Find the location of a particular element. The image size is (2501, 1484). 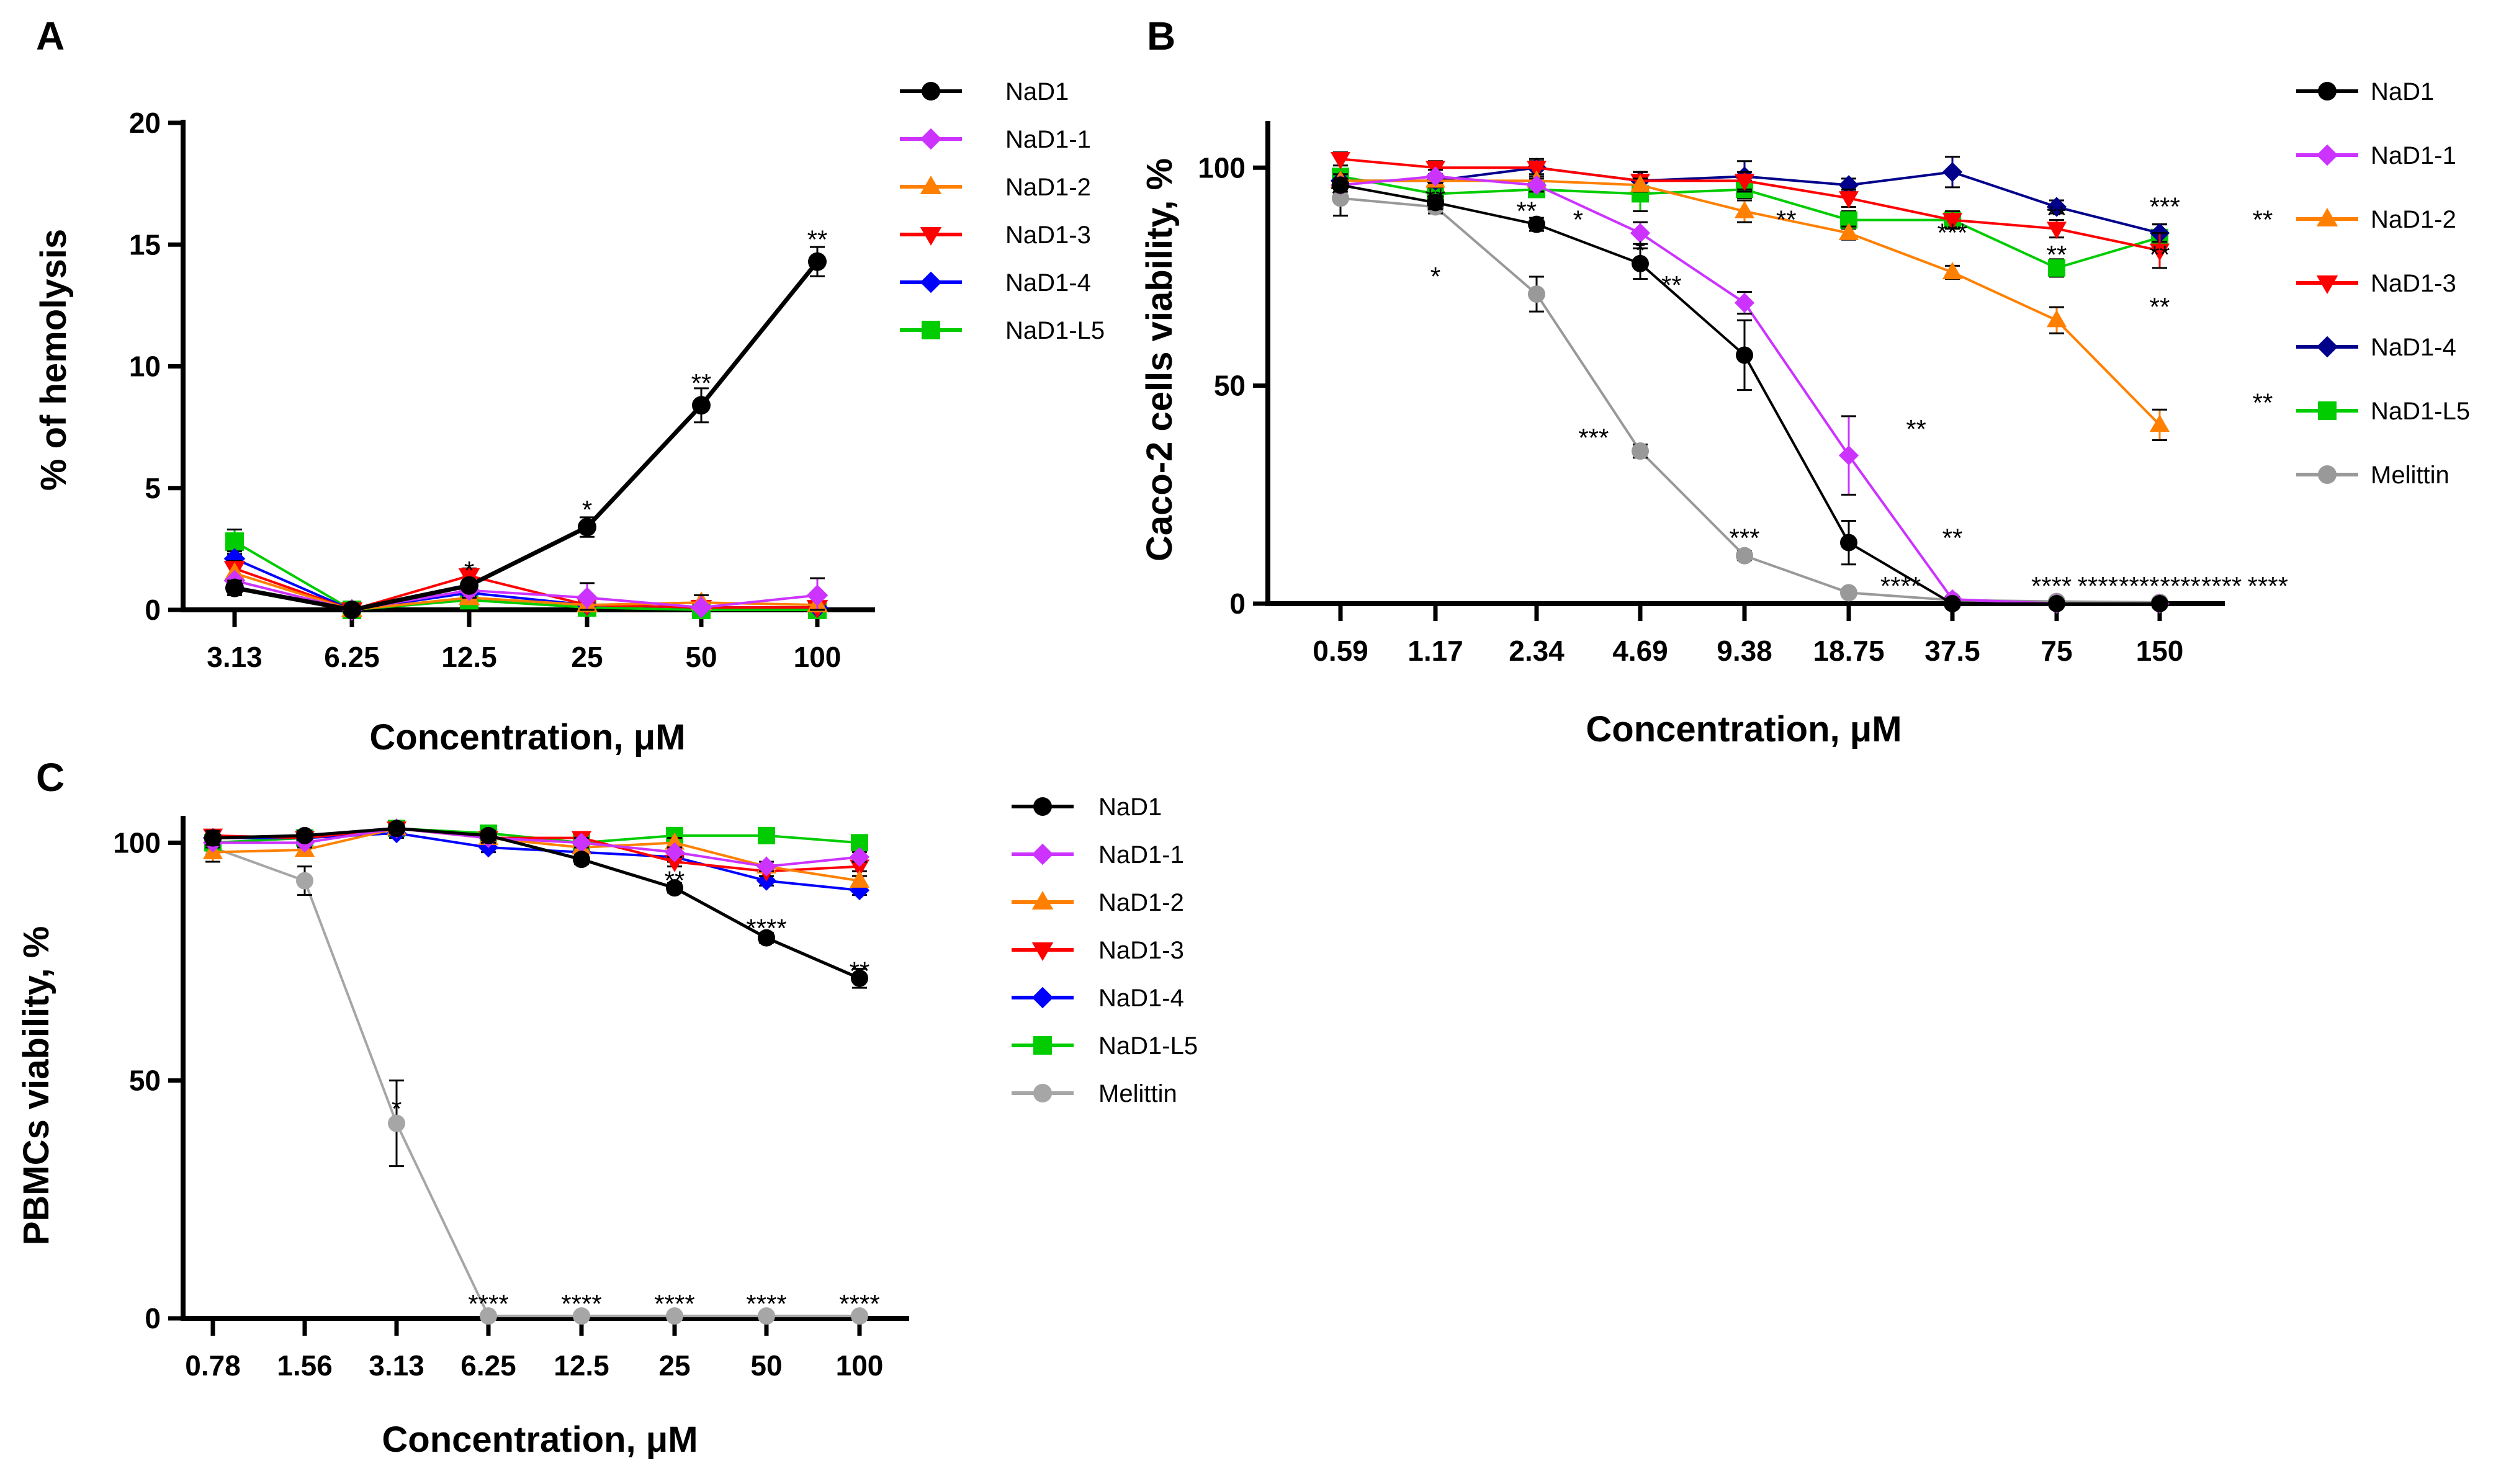

y-tick-label: 10 is located at coordinates (145, 367).